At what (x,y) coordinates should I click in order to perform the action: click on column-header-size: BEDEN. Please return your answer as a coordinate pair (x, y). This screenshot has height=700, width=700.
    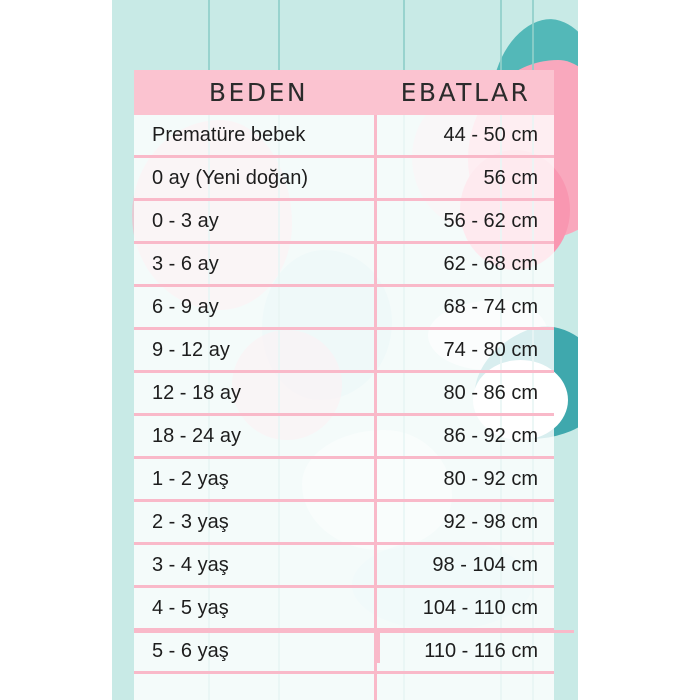
    Looking at the image, I should click on (258, 92).